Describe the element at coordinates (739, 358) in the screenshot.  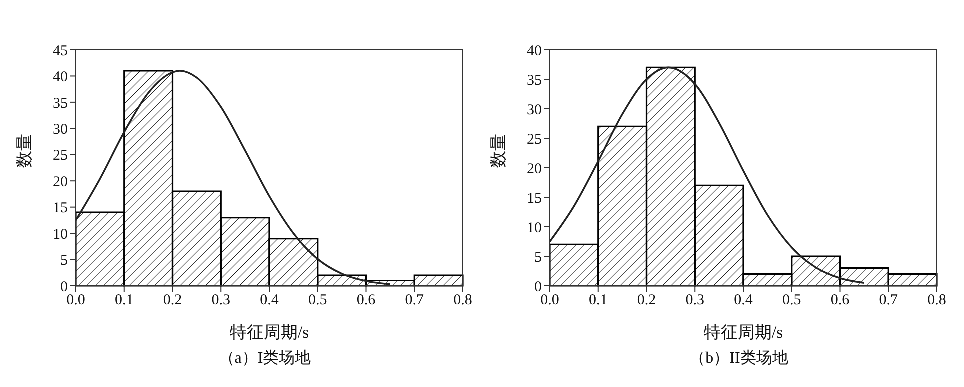
I see `text: （b）II类场地` at that location.